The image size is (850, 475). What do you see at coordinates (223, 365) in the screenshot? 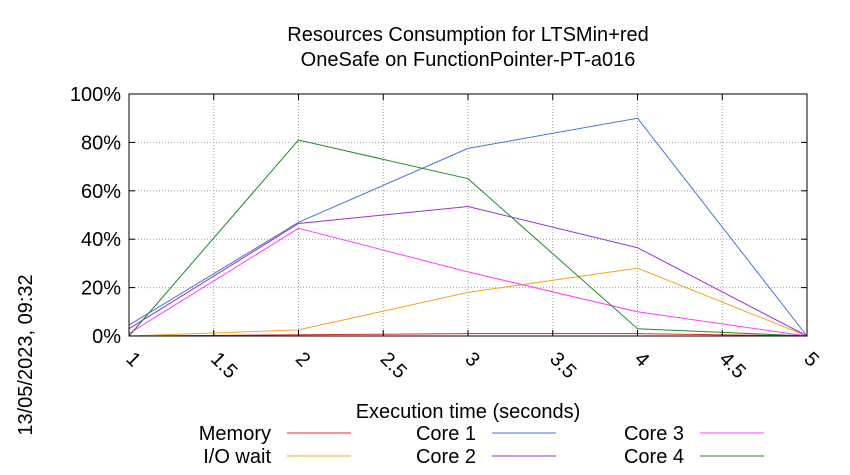
I see `x-tick-label: 1.5` at bounding box center [223, 365].